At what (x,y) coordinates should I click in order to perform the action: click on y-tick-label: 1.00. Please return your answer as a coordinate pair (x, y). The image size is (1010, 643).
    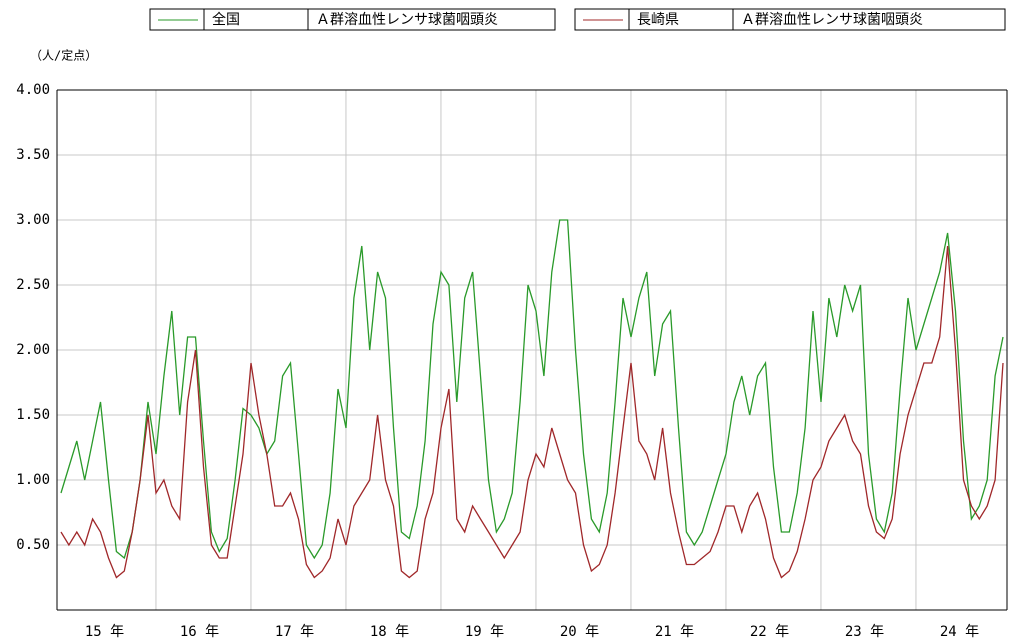
    Looking at the image, I should click on (33, 480).